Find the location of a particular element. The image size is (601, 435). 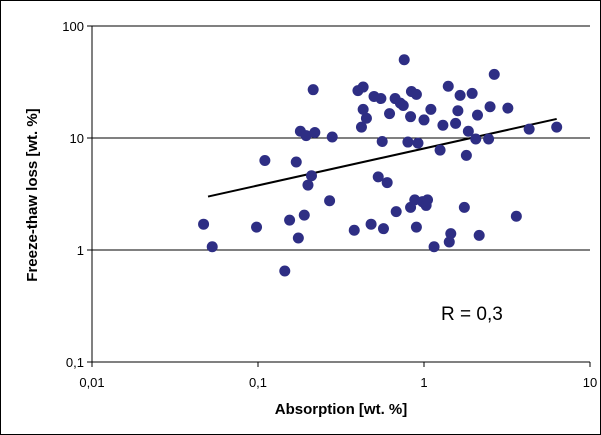

x-axis-title: Absorption [wt. %] is located at coordinates (341, 409).